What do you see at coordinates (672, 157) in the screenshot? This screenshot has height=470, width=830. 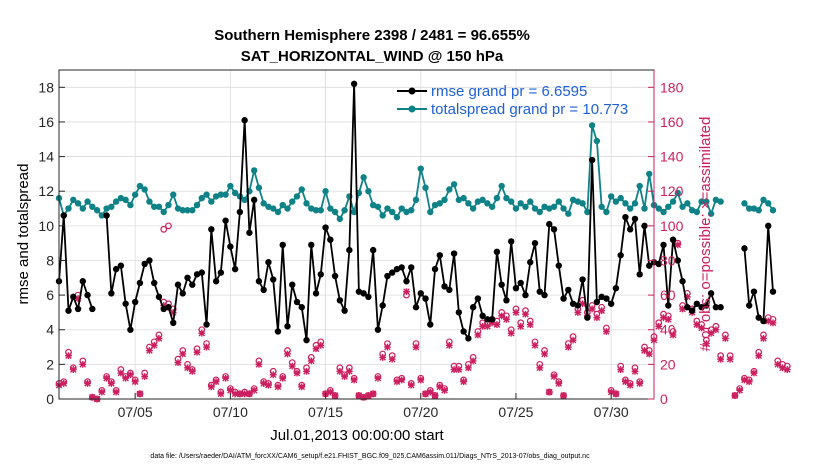 I see `y2-tick-label: 140` at bounding box center [672, 157].